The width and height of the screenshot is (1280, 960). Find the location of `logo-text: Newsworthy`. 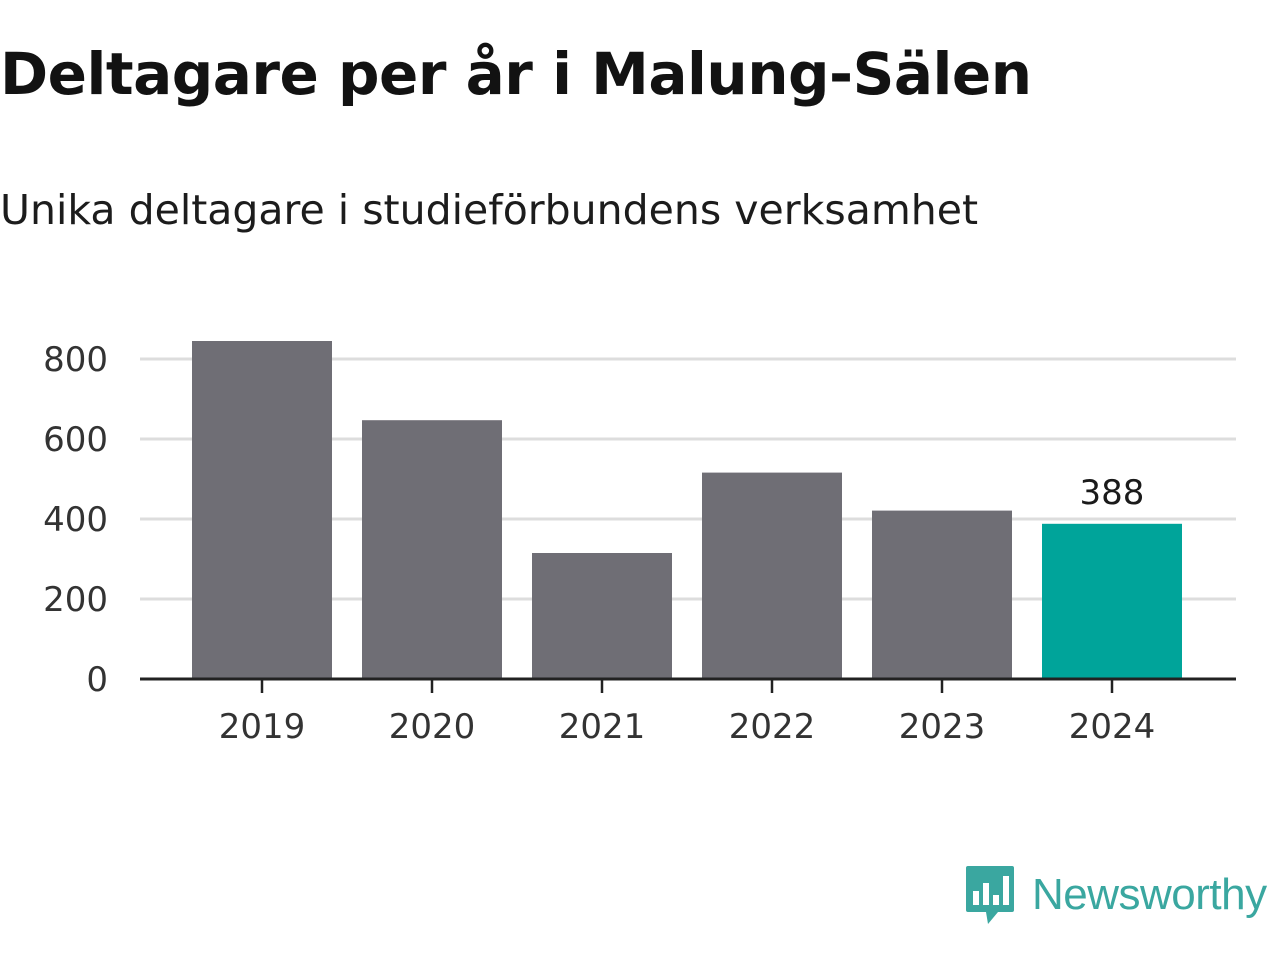

logo-text: Newsworthy is located at coordinates (1149, 894).